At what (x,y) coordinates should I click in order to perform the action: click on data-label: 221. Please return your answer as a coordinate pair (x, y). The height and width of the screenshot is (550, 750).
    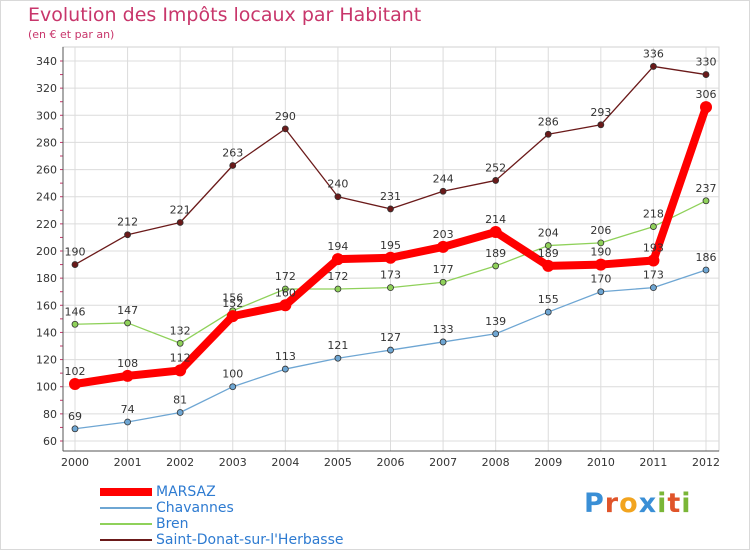
    Looking at the image, I should click on (180, 210).